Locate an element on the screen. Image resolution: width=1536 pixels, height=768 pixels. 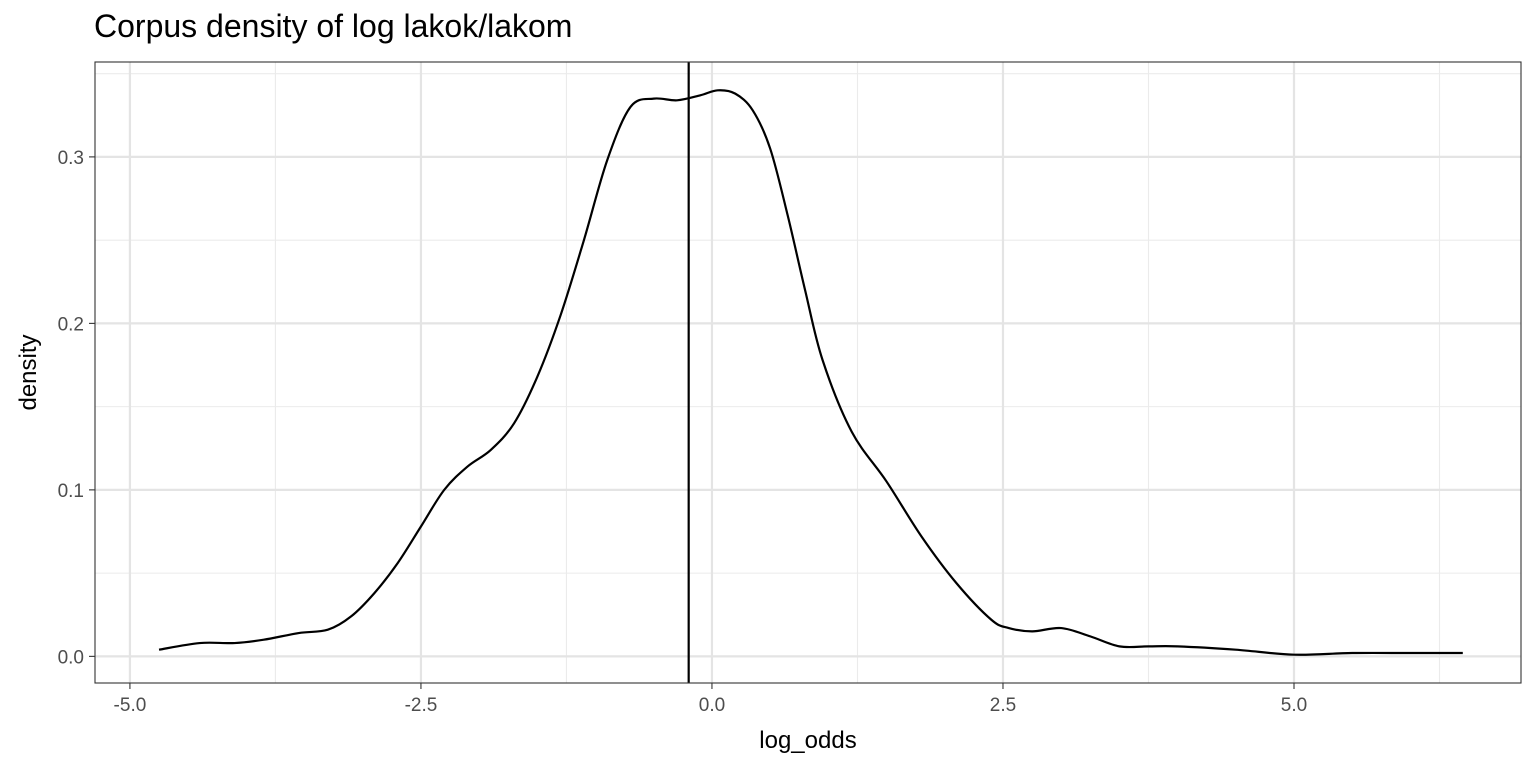
x-axis-ticks: -5.0 -2.5 0.0 2.5 5.0 is located at coordinates (710, 699).